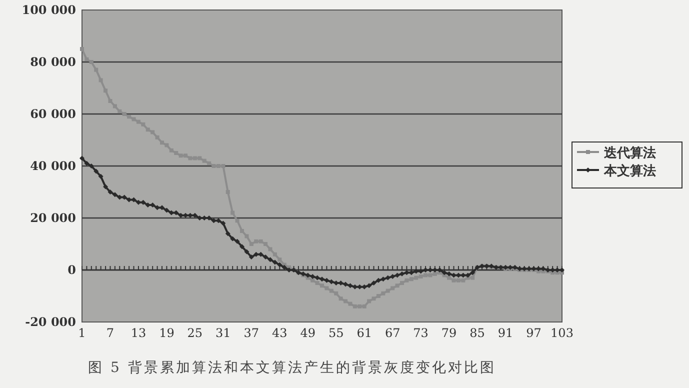  What do you see at coordinates (420, 333) in the screenshot?
I see `x-tick-label: 73` at bounding box center [420, 333].